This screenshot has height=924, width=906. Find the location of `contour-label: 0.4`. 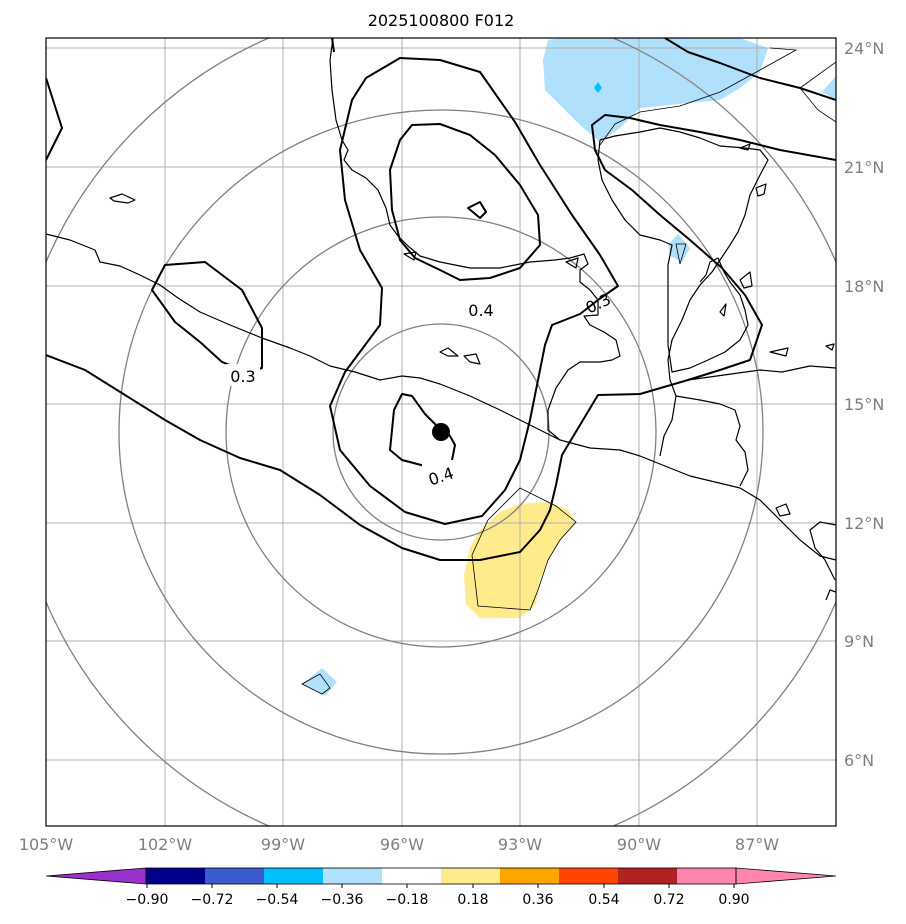

contour-label: 0.4 is located at coordinates (480, 310).